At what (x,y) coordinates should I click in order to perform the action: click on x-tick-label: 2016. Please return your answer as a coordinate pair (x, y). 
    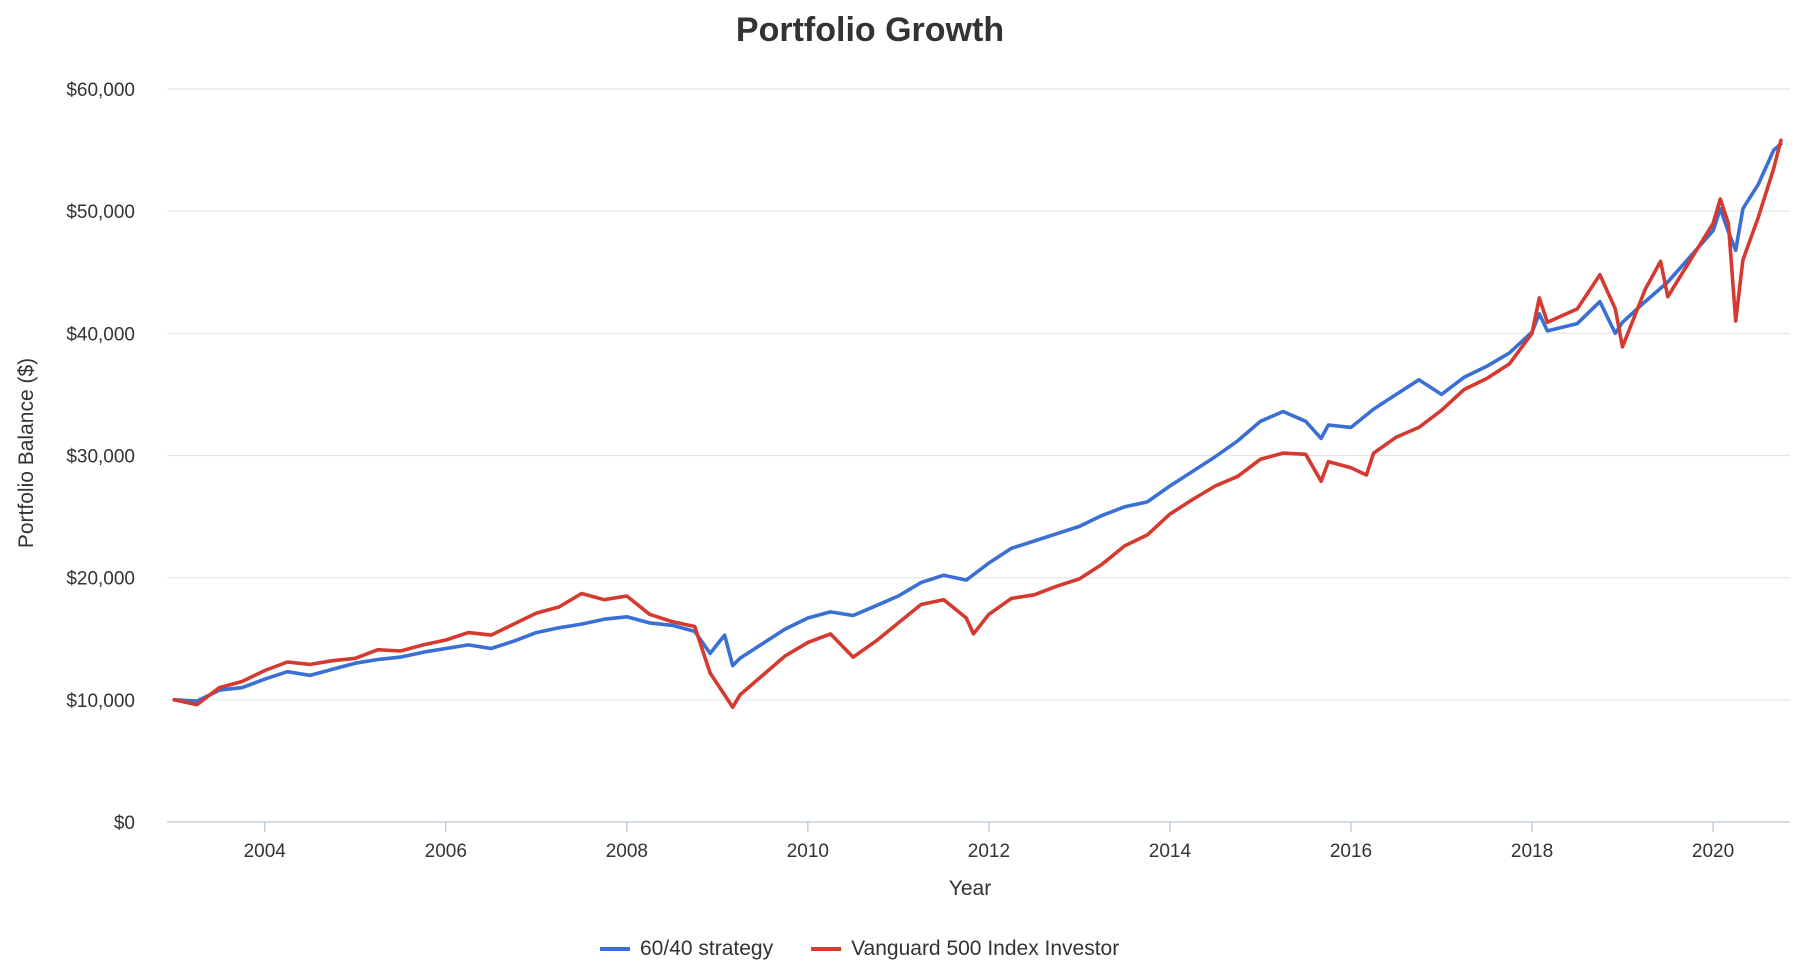
    Looking at the image, I should click on (1351, 851).